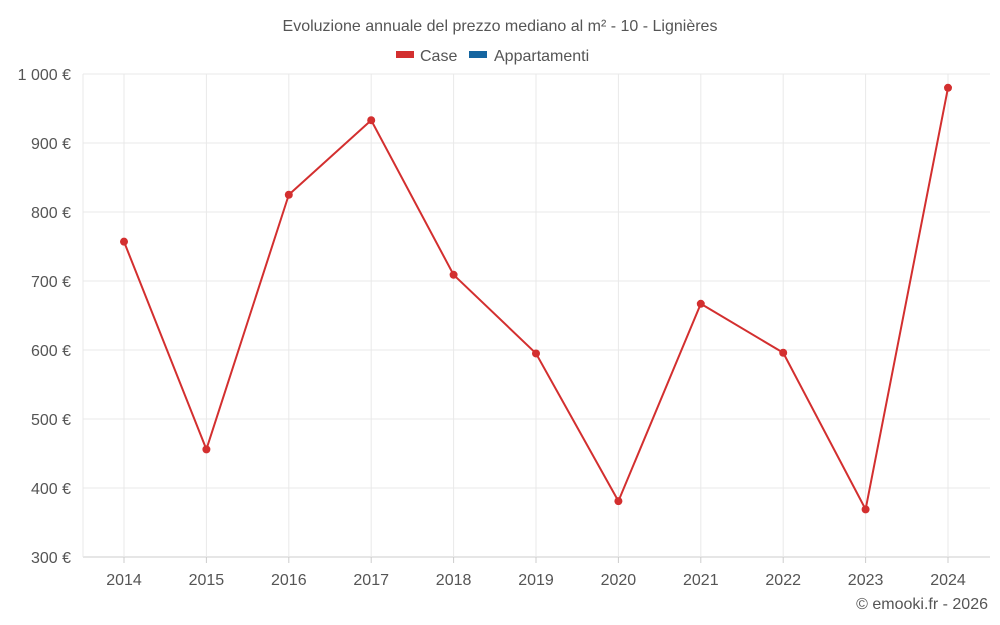 The image size is (1000, 625). Describe the element at coordinates (51, 144) in the screenshot. I see `y-tick-label: 900 €` at that location.